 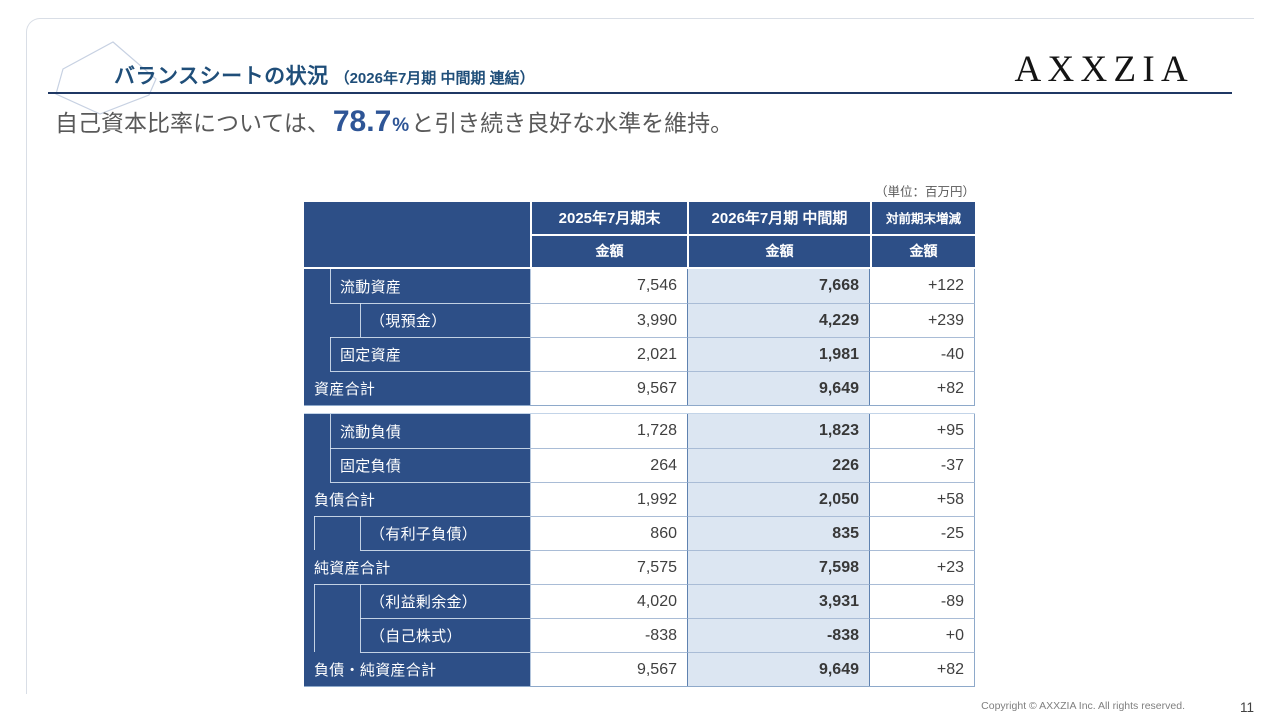 What do you see at coordinates (417, 354) in the screenshot?
I see `row-label: 固定資産` at bounding box center [417, 354].